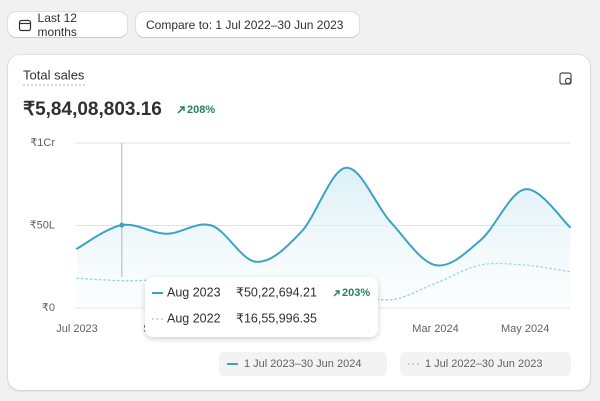 The height and width of the screenshot is (401, 600). I want to click on x-tick-label: Jul 2023, so click(77, 329).